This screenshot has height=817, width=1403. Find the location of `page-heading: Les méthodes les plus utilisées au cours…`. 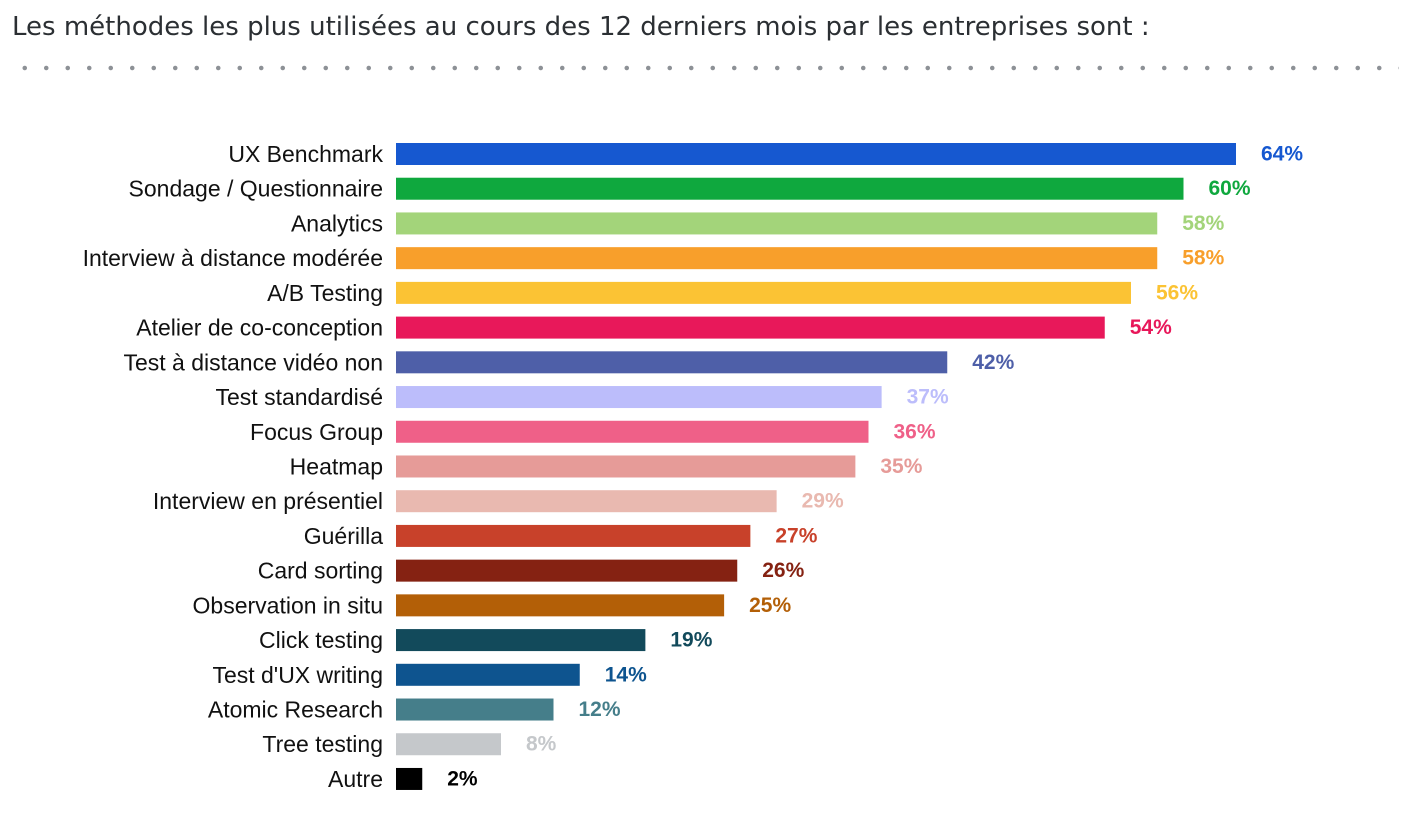

page-heading: Les méthodes les plus utilisées au cours… is located at coordinates (581, 27).